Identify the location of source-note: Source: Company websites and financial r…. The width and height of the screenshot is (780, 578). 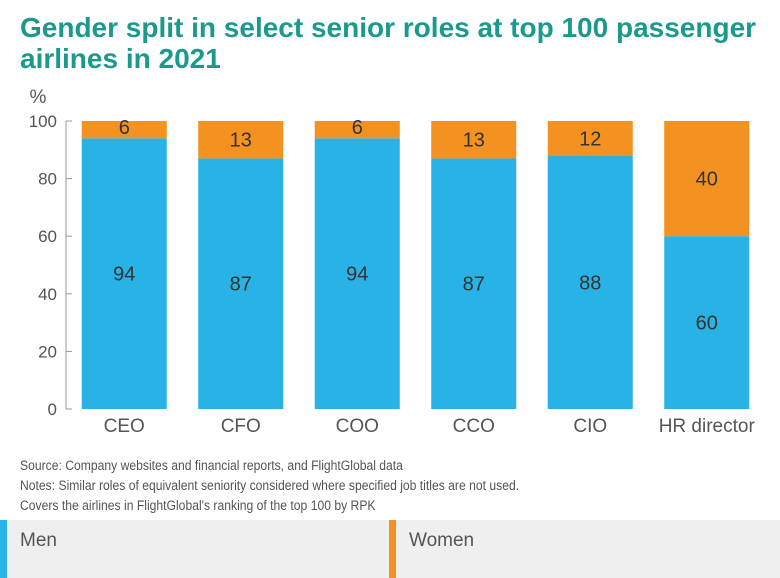
(211, 465).